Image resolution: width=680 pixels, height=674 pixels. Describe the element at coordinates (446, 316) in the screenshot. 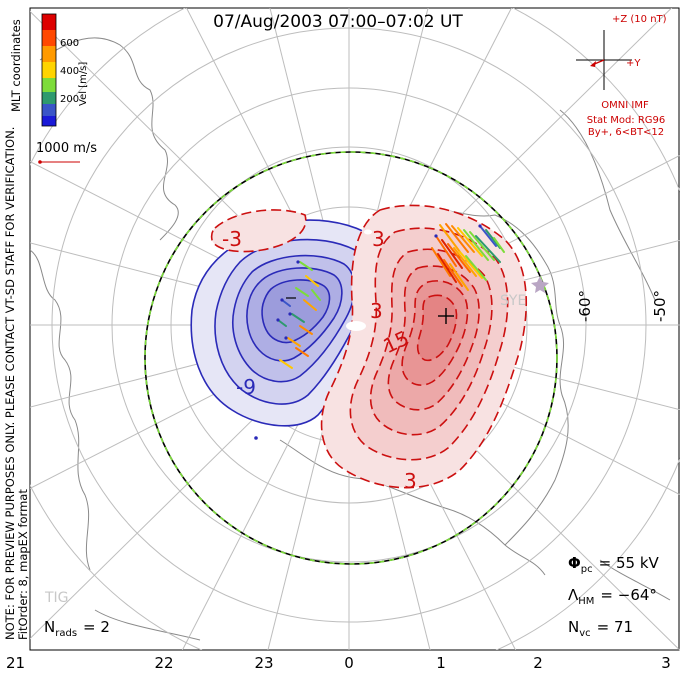

I see `potential-max-marker` at that location.